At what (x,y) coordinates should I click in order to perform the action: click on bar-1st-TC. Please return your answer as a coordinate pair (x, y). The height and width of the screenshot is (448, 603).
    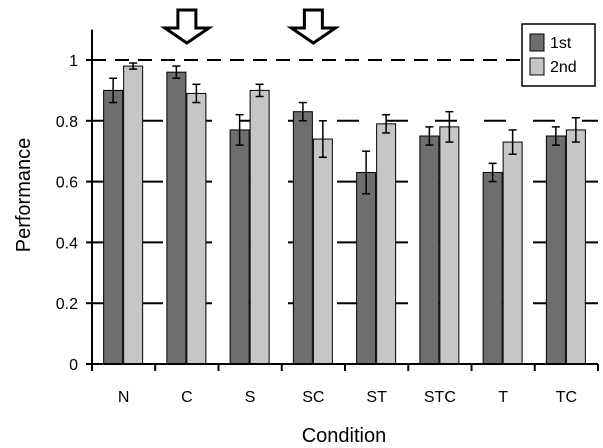
    Looking at the image, I should click on (555, 250).